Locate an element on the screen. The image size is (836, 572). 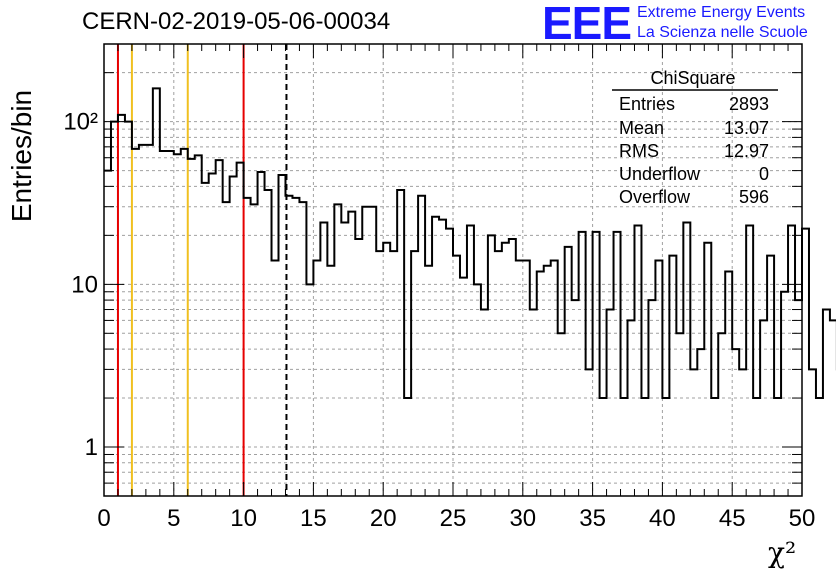
stats-label-underflow: Underflow is located at coordinates (660, 174).